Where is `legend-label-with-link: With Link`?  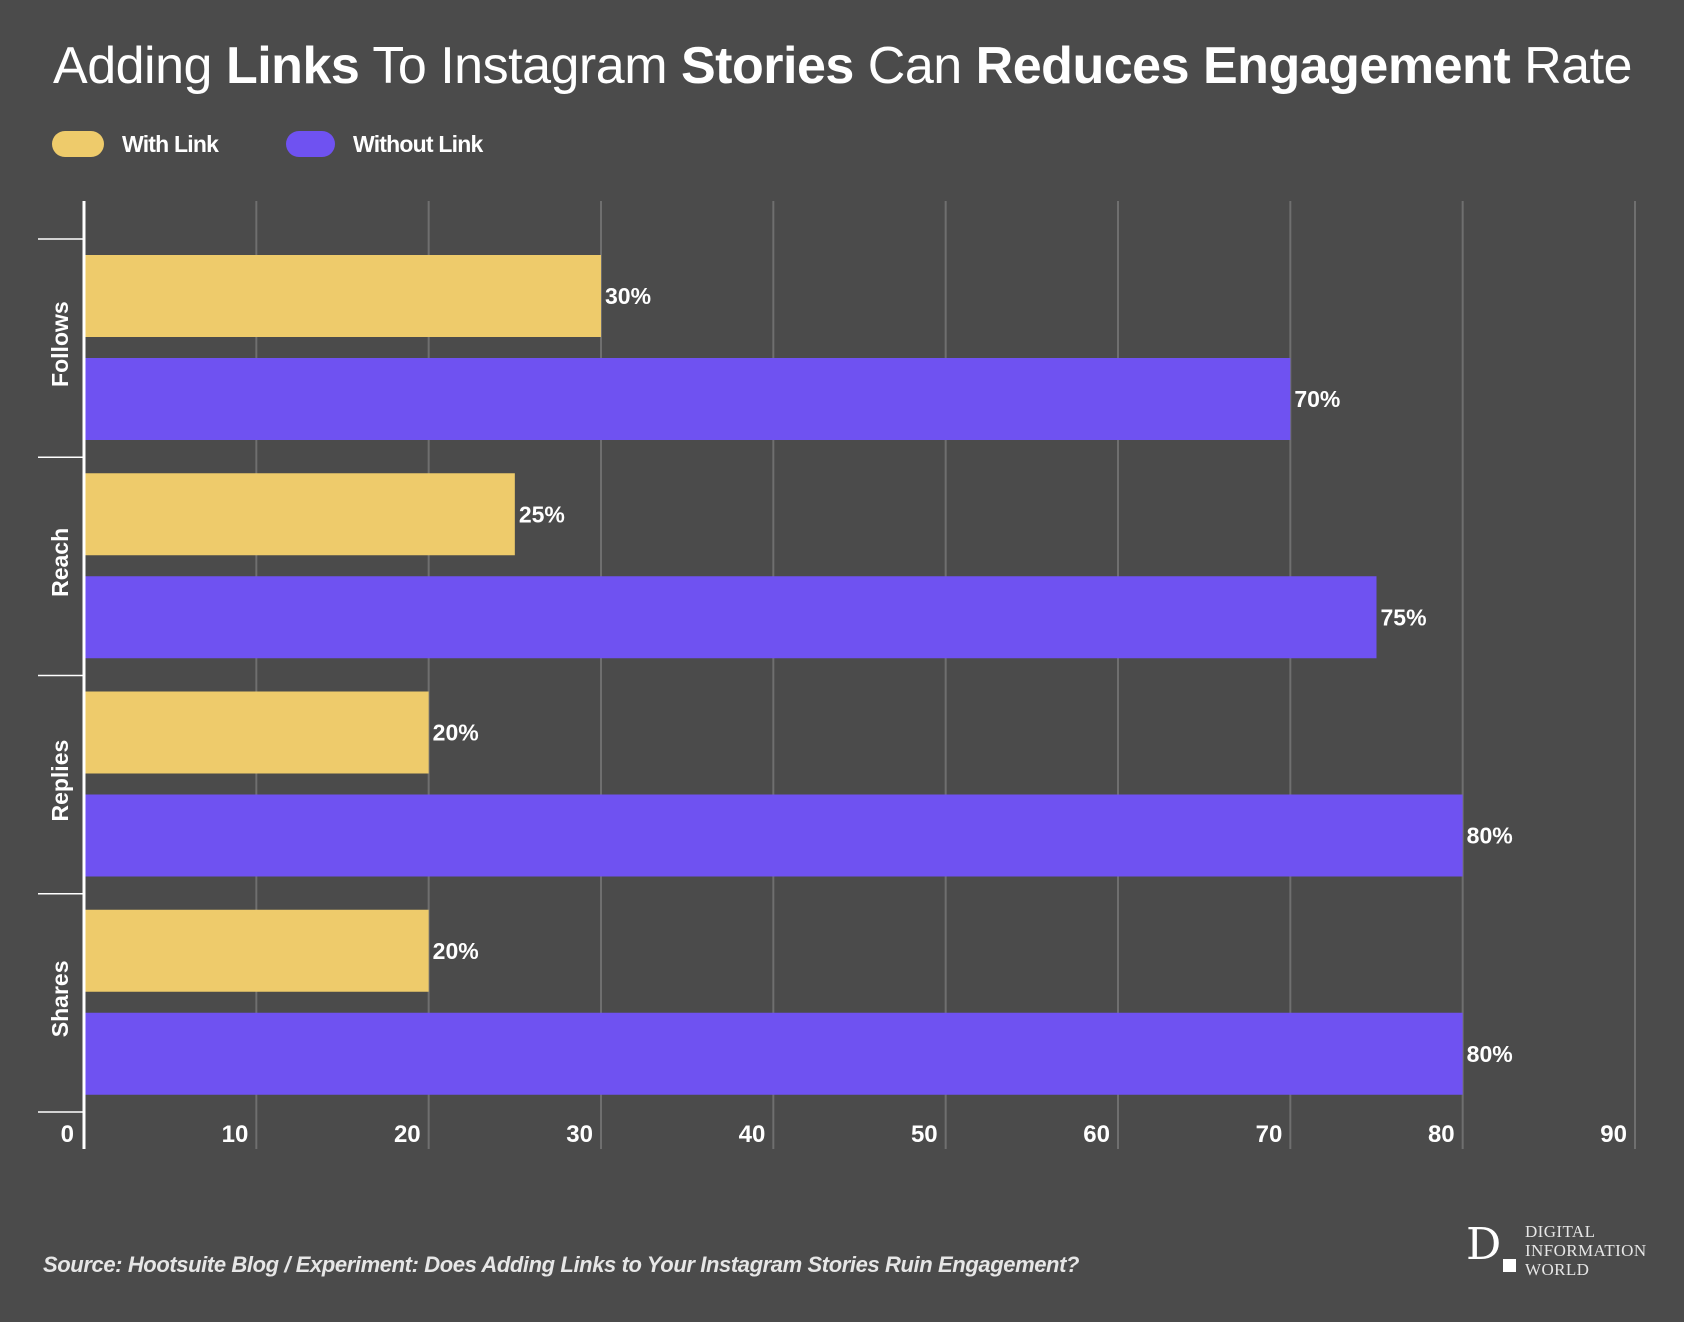 legend-label-with-link: With Link is located at coordinates (170, 144).